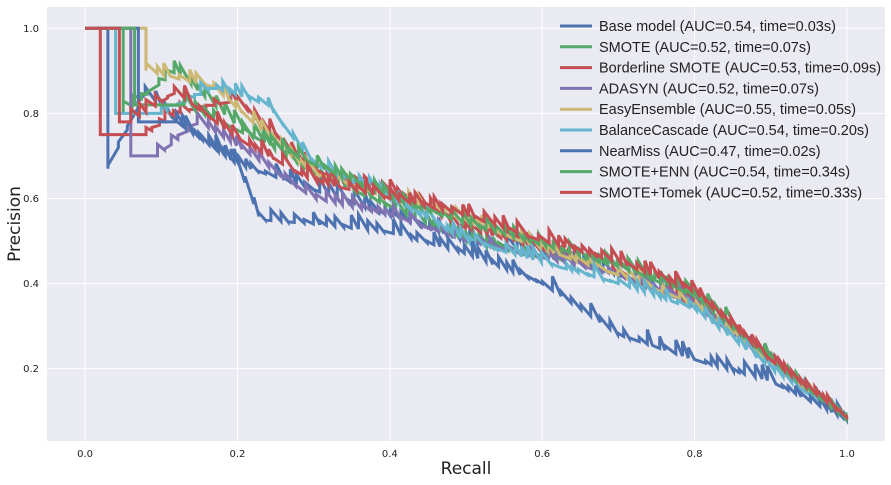 The image size is (891, 485). I want to click on x-tick-label: 0.2, so click(238, 454).